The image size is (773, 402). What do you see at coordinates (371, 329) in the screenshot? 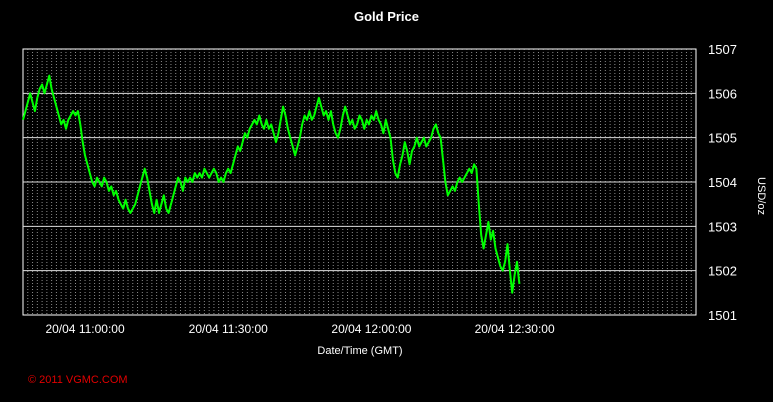
I see `x-tick-label: 20/04 12:00:00` at bounding box center [371, 329].